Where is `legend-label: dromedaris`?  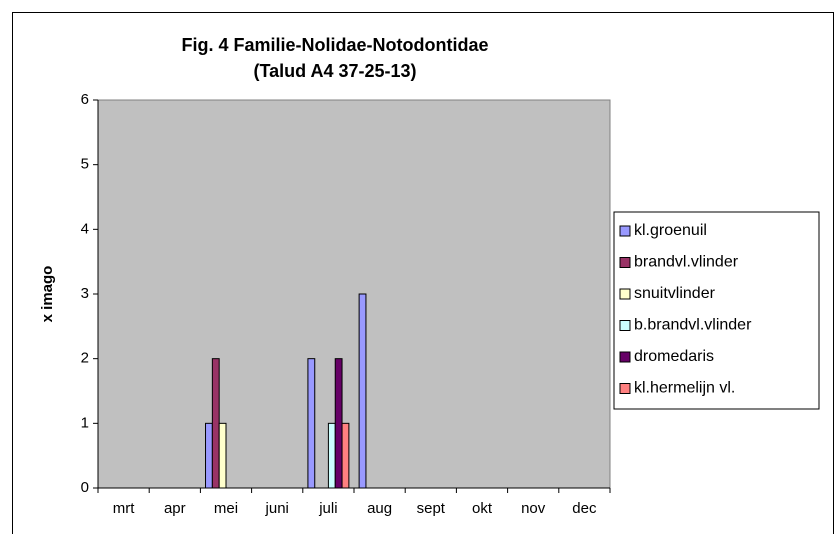 legend-label: dromedaris is located at coordinates (674, 356).